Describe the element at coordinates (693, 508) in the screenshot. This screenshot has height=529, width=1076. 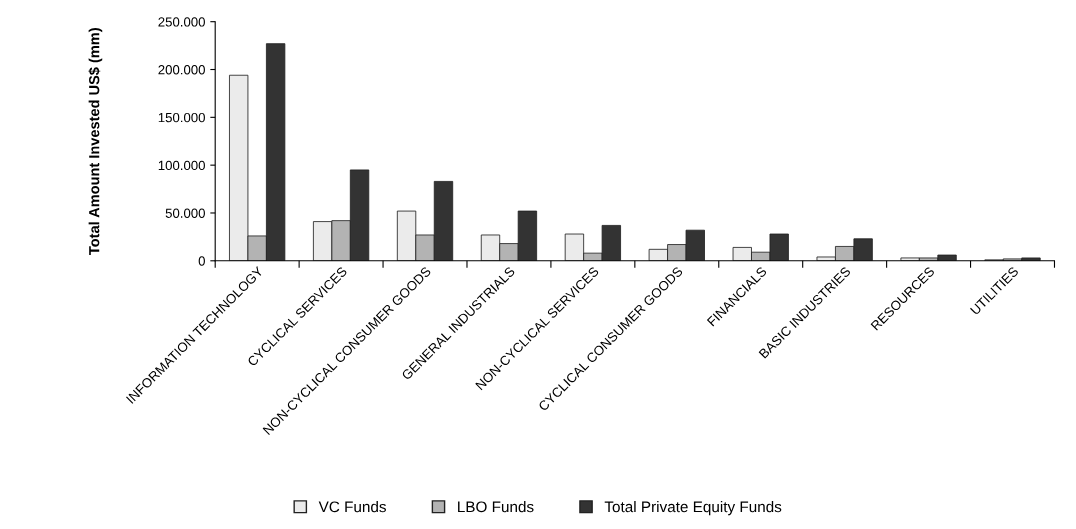
I see `legend-label: Total Private Equity Funds` at that location.